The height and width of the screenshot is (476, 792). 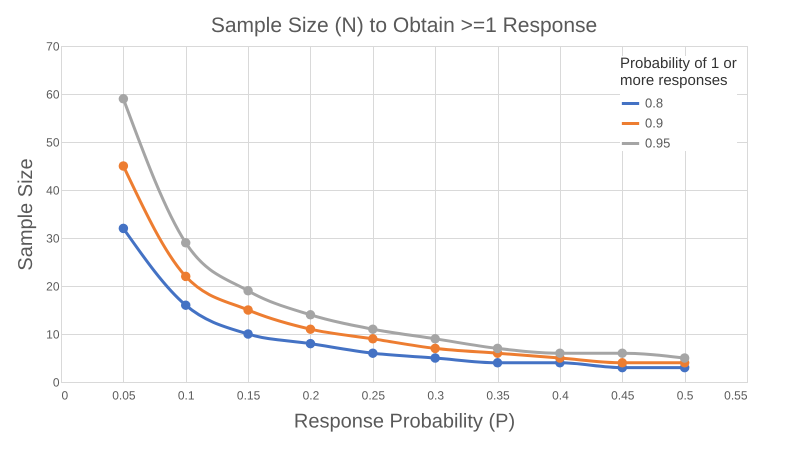 What do you see at coordinates (248, 395) in the screenshot?
I see `x-tick-label: 0.15` at bounding box center [248, 395].